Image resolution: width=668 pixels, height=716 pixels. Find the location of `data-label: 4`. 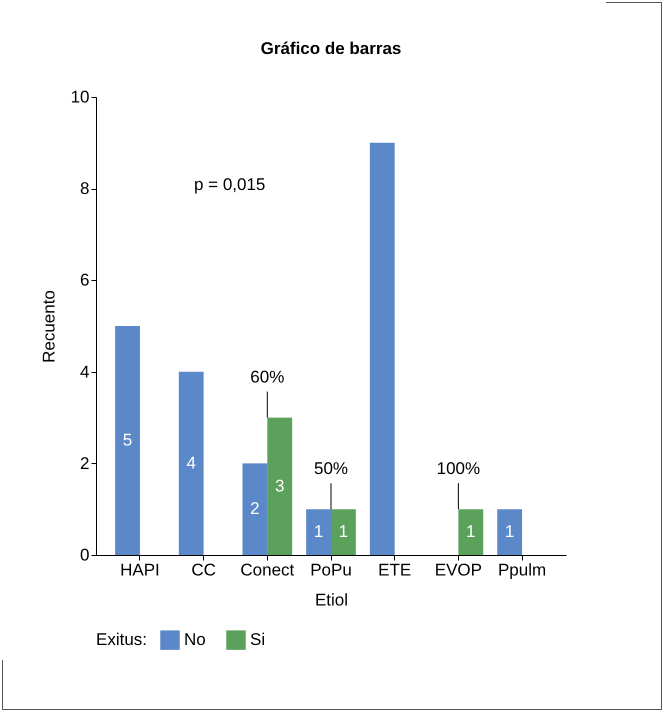

data-label: 4 is located at coordinates (191, 462).